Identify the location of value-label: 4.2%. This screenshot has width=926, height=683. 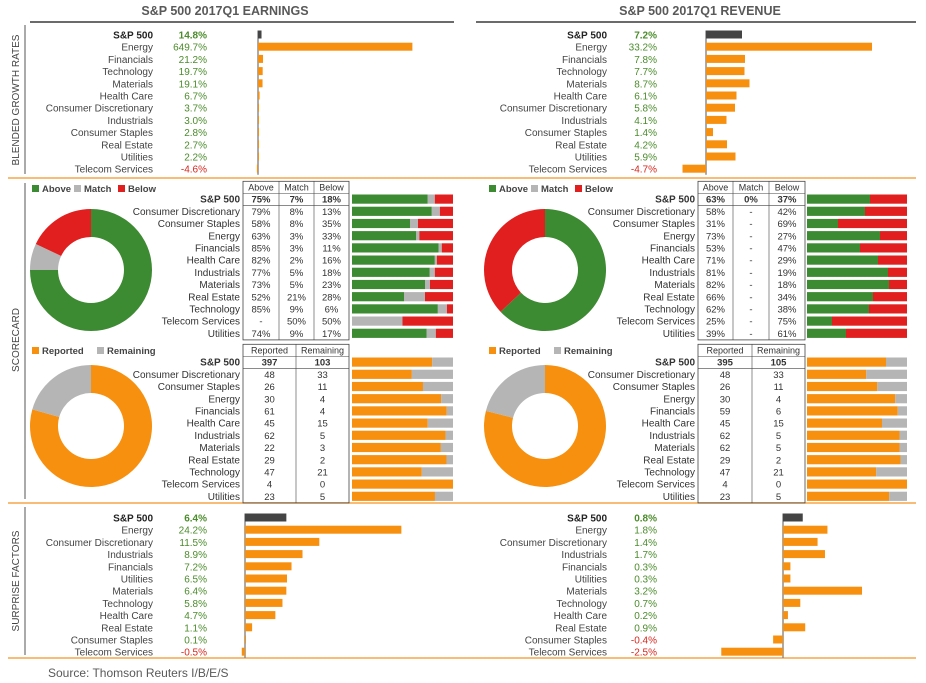
(645, 145).